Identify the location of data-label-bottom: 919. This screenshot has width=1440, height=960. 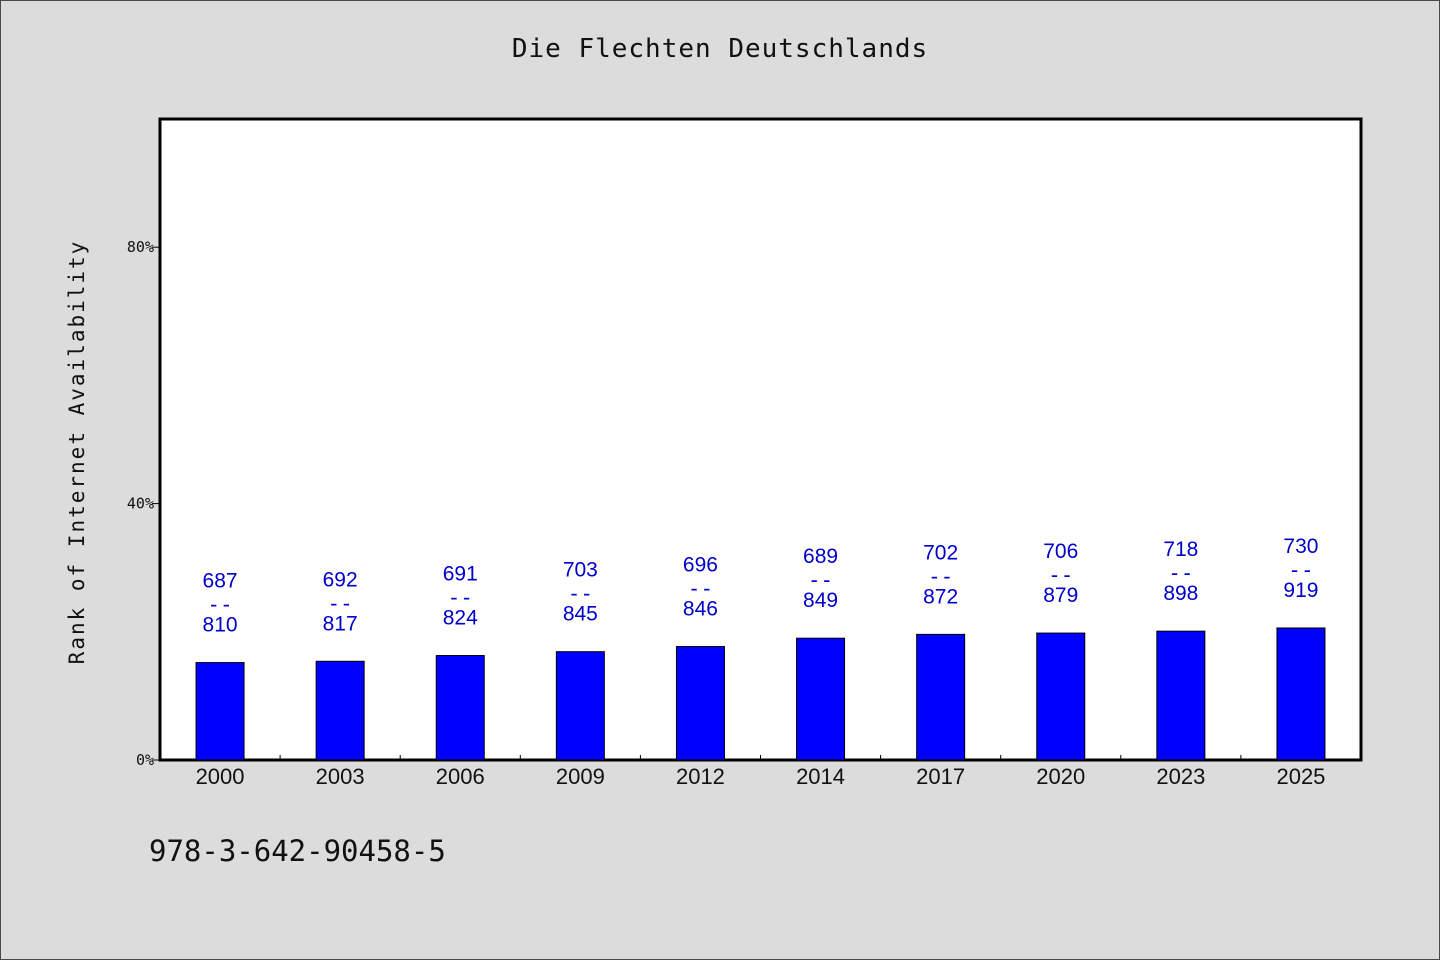
(1300, 590).